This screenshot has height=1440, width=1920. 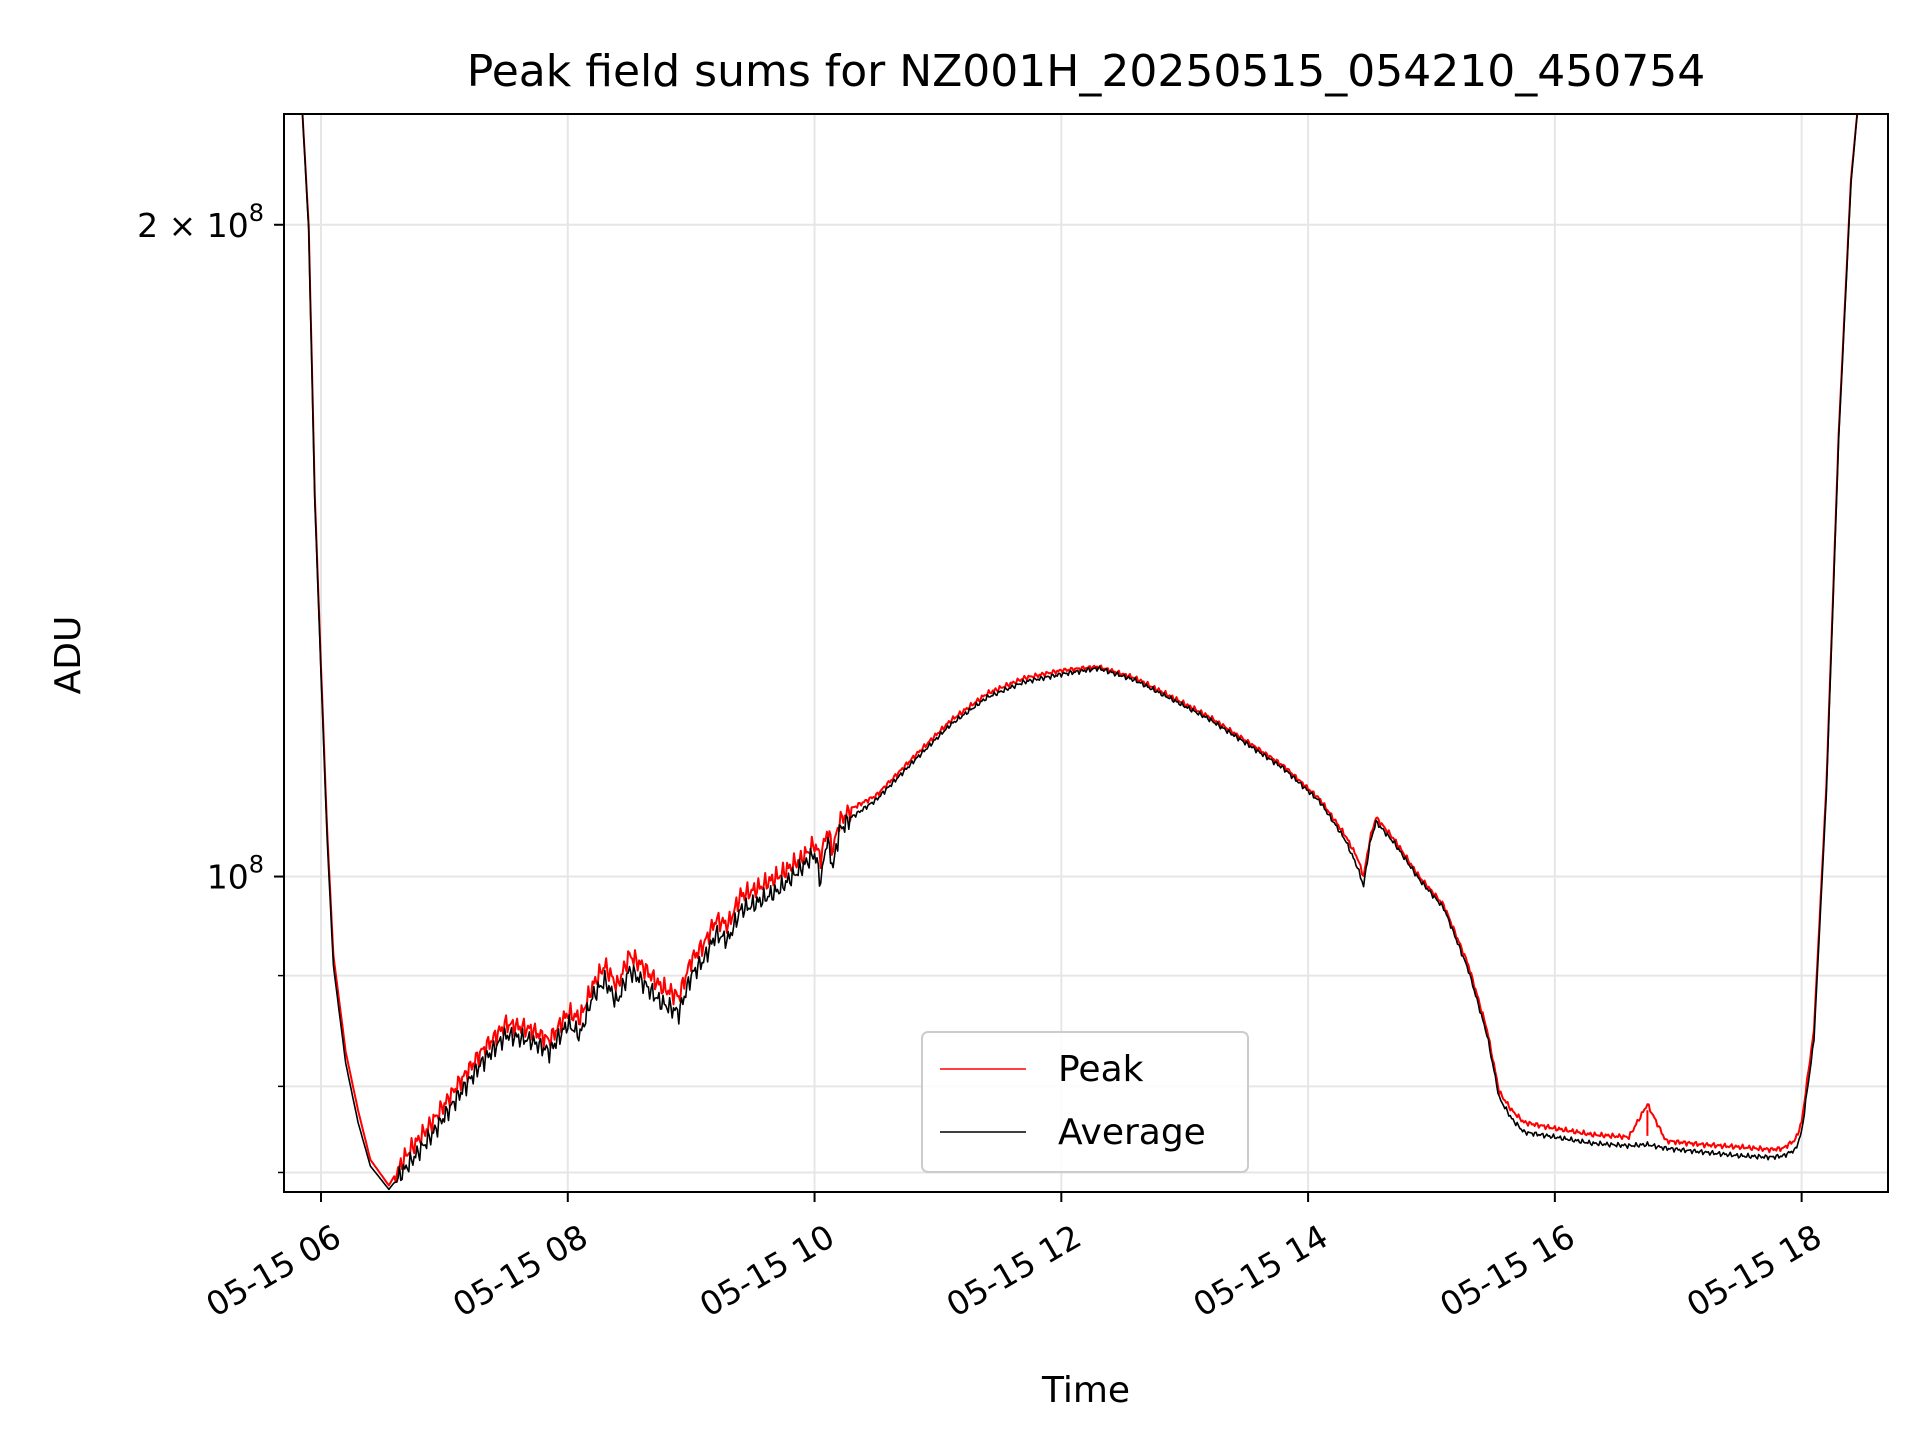 I want to click on legend-box, so click(x=1085, y=1102).